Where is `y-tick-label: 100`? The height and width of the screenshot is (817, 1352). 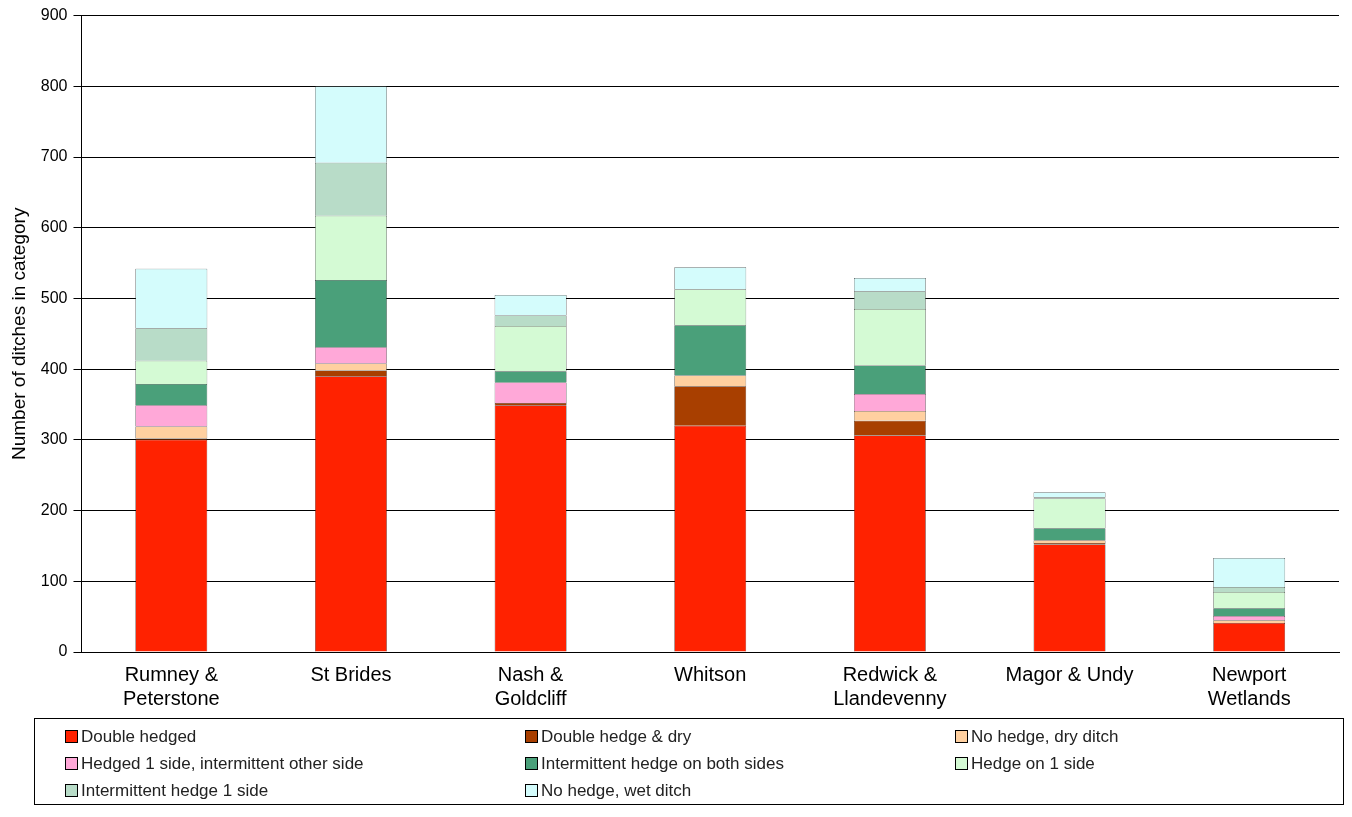
y-tick-label: 100 is located at coordinates (54, 580).